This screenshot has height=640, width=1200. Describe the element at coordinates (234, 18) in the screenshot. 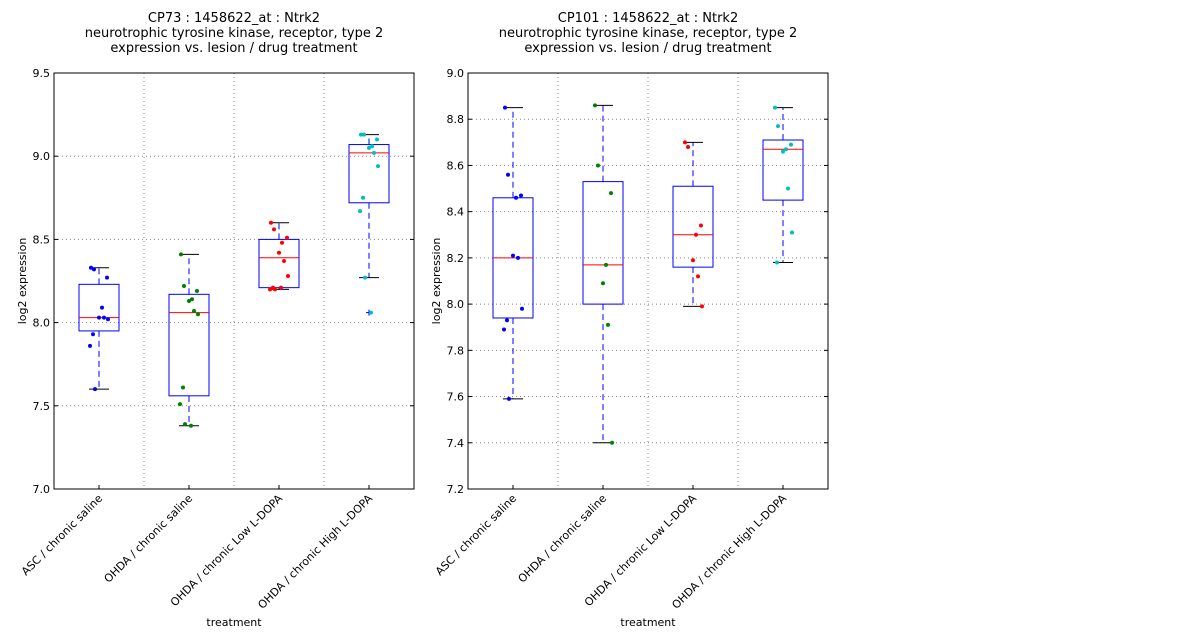

I see `chart-title-line: CP73 : 1458622_at : Ntrk2` at that location.